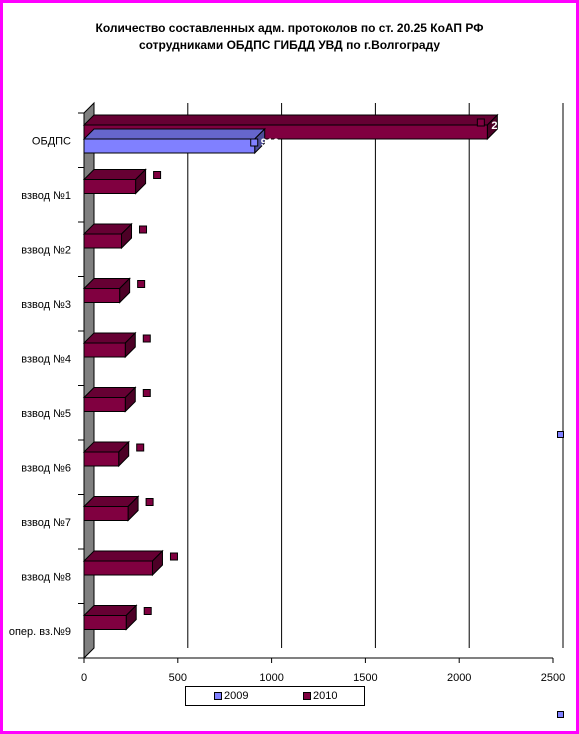 This screenshot has width=579, height=734. What do you see at coordinates (104, 404) in the screenshot?
I see `bar-2010-5-front` at bounding box center [104, 404].